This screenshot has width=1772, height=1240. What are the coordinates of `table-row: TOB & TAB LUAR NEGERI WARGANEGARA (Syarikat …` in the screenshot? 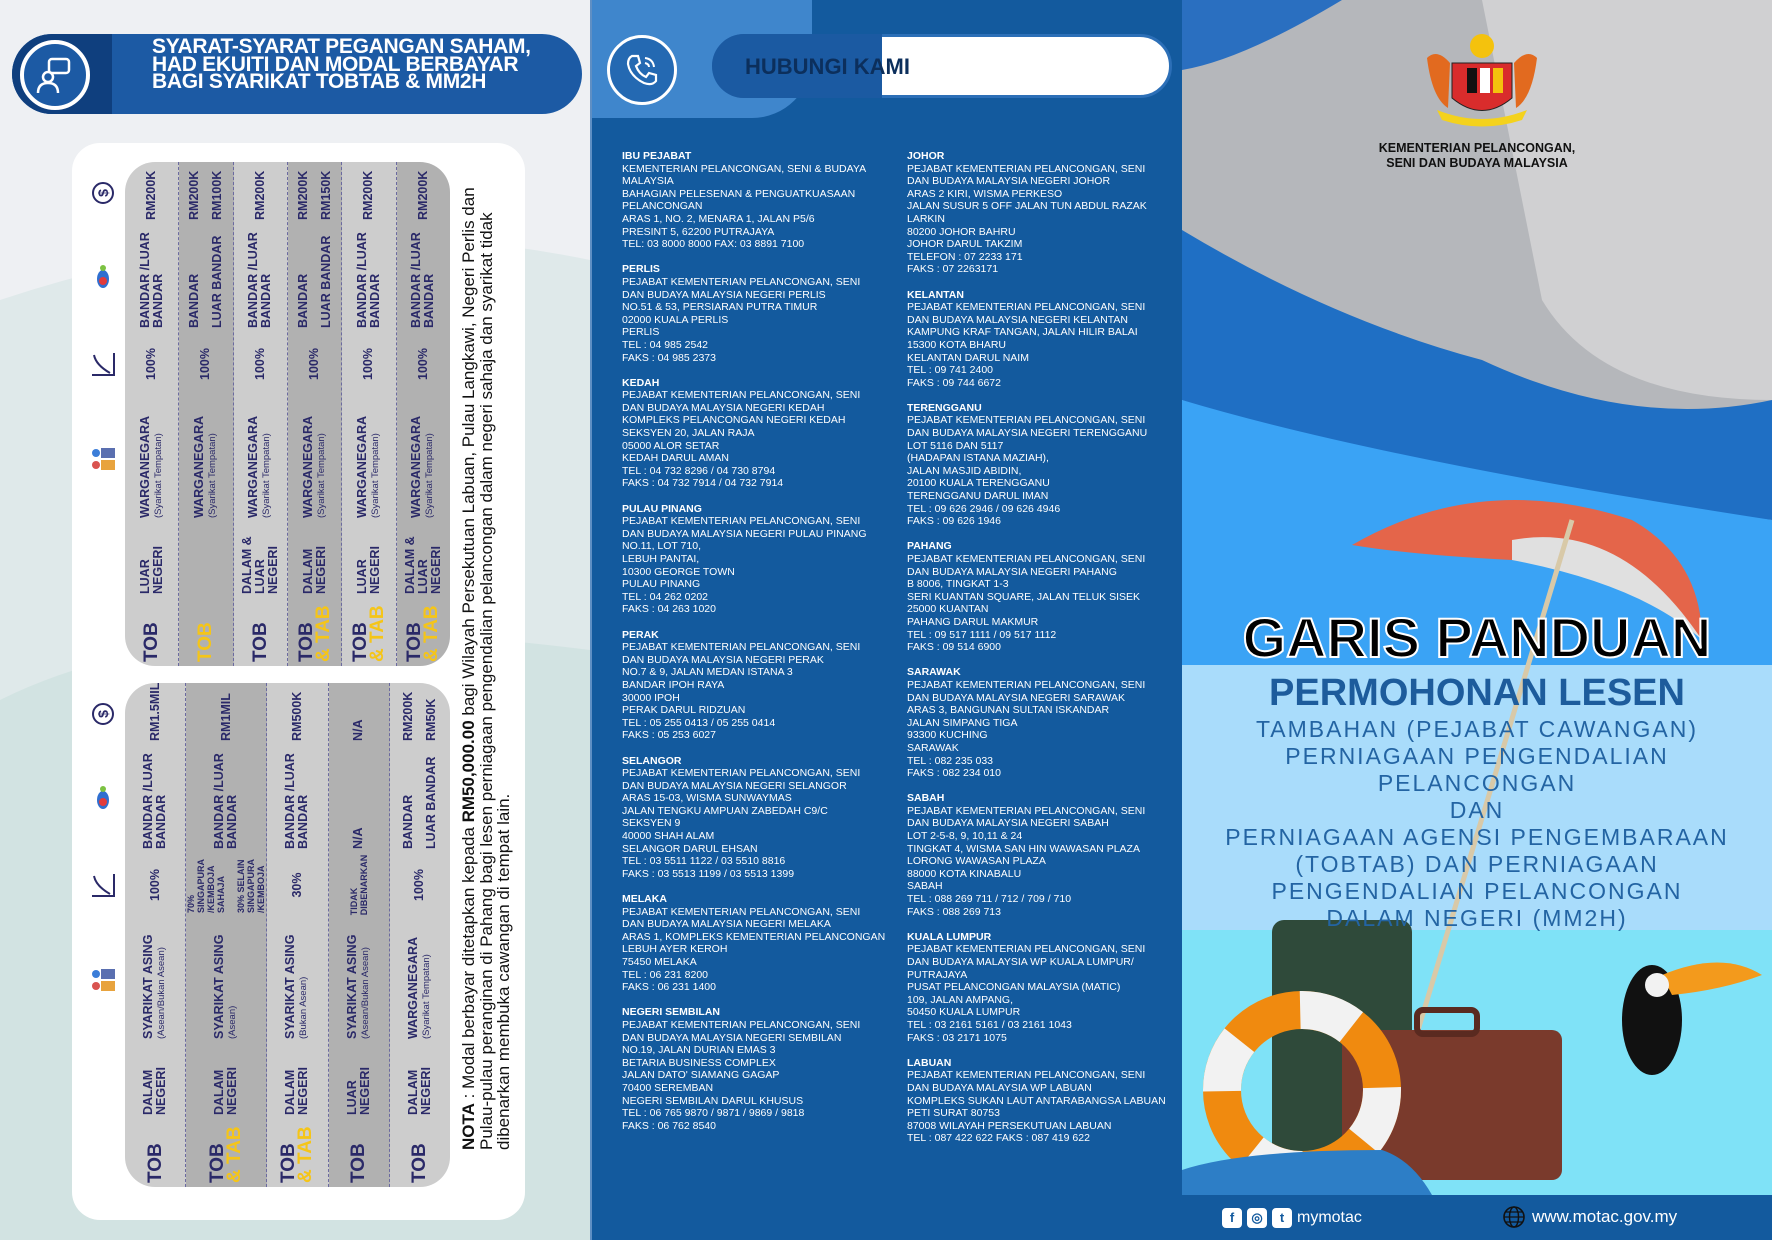 It's located at (369, 414).